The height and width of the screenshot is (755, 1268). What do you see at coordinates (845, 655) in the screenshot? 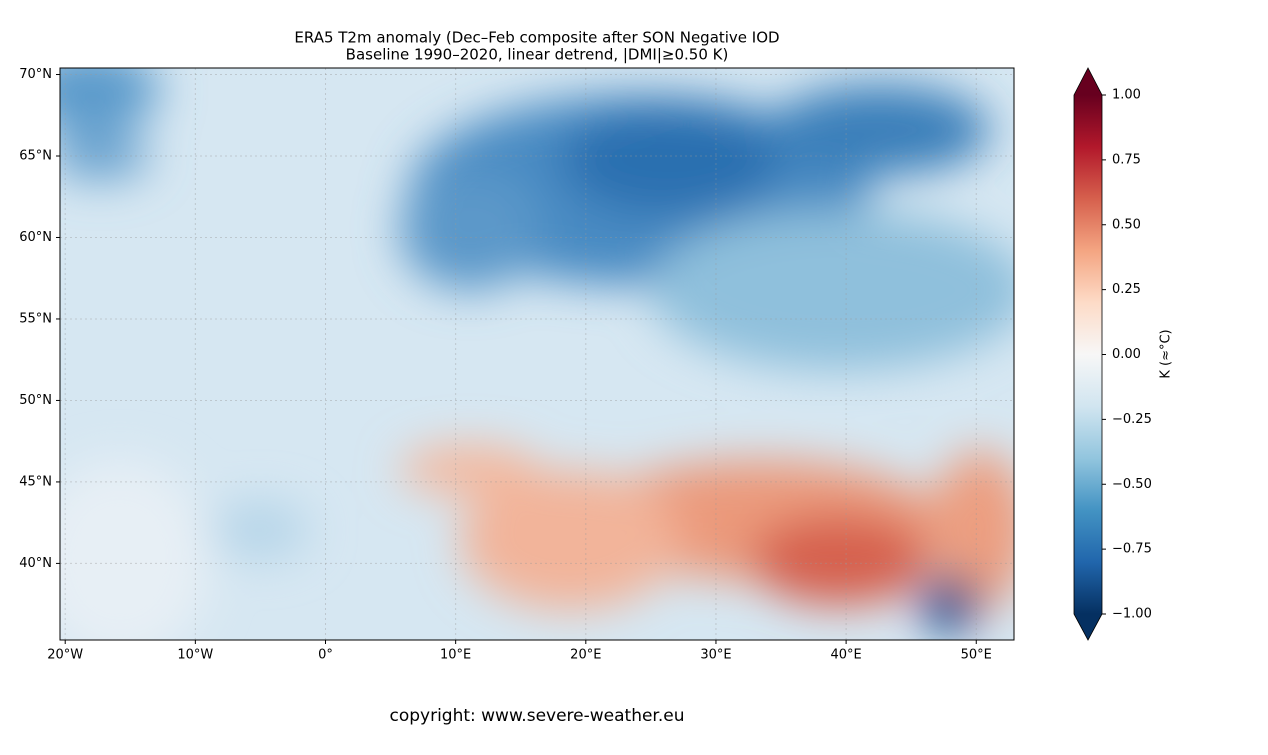
I see `x-tick-label: 40°E` at bounding box center [845, 655].